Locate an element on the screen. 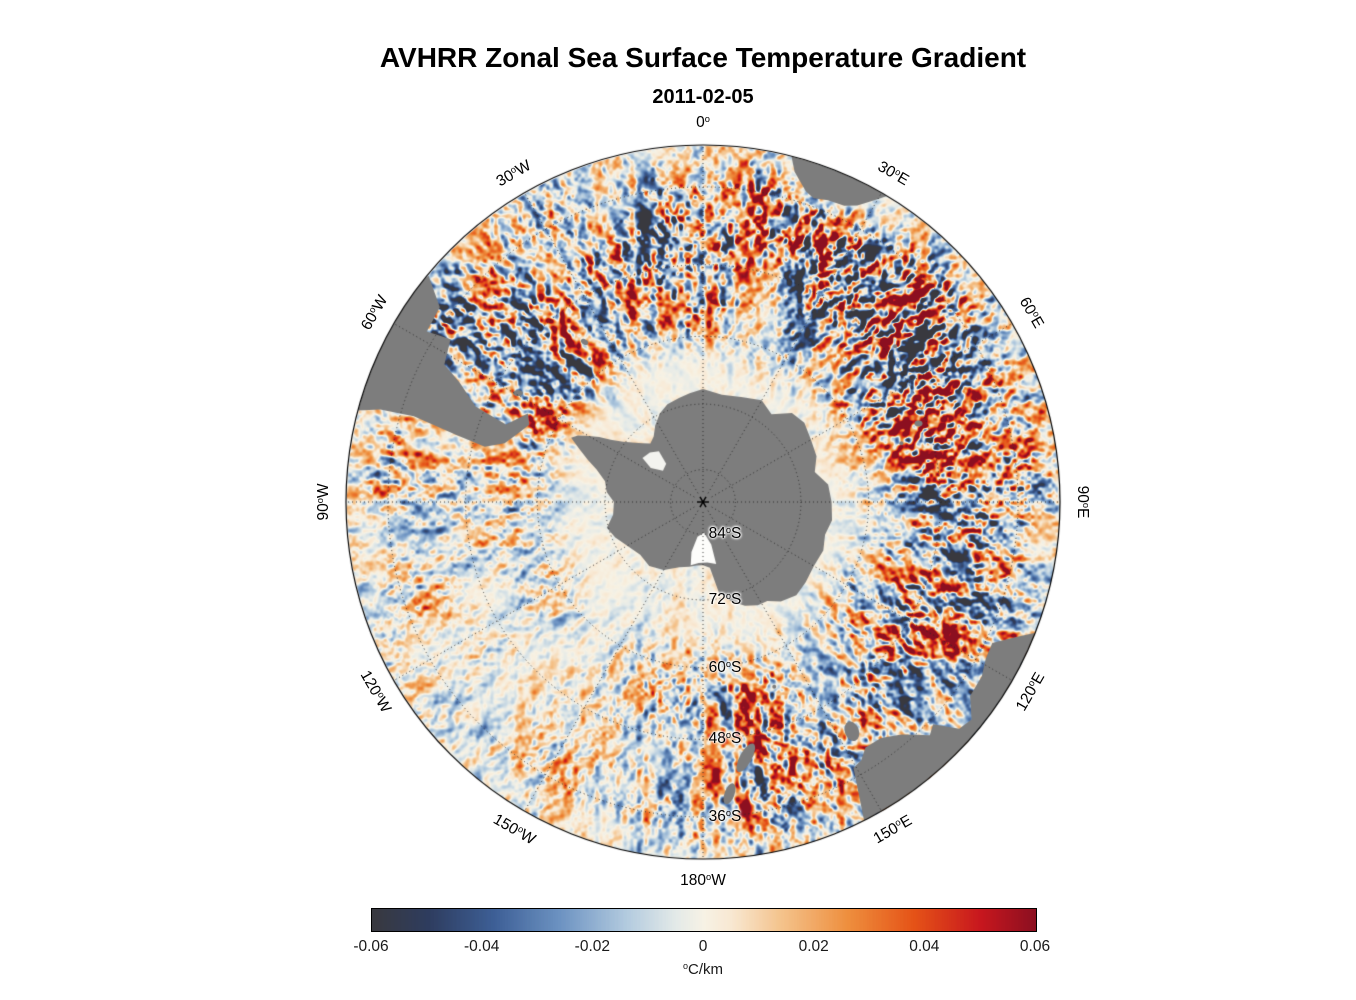  colorbar-tick-label: -0.02 is located at coordinates (592, 946).